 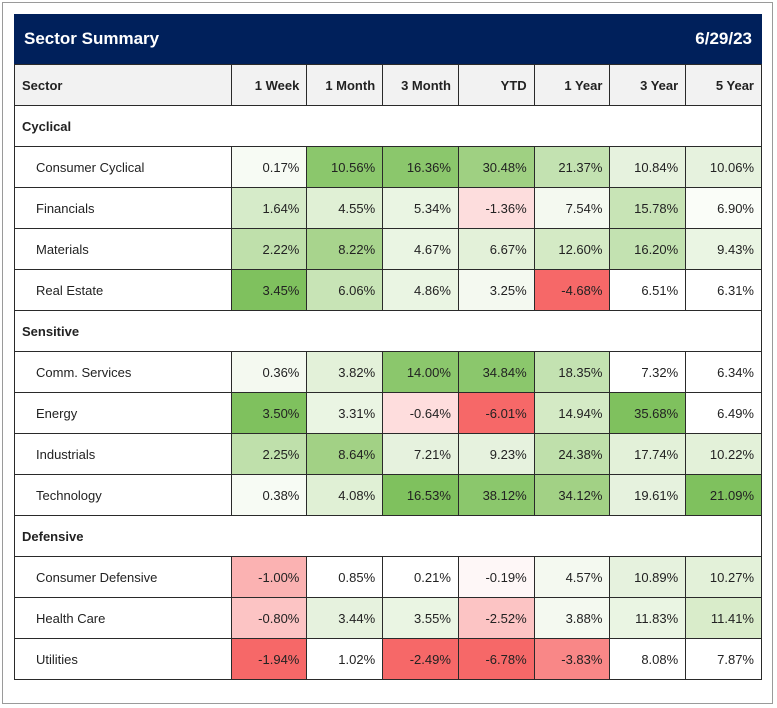 I want to click on summary-date: 6/29/23, so click(x=723, y=38).